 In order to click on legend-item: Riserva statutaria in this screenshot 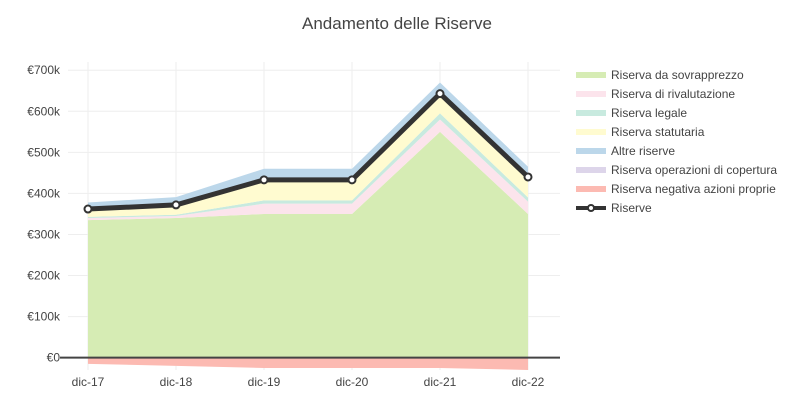, I will do `click(640, 132)`.